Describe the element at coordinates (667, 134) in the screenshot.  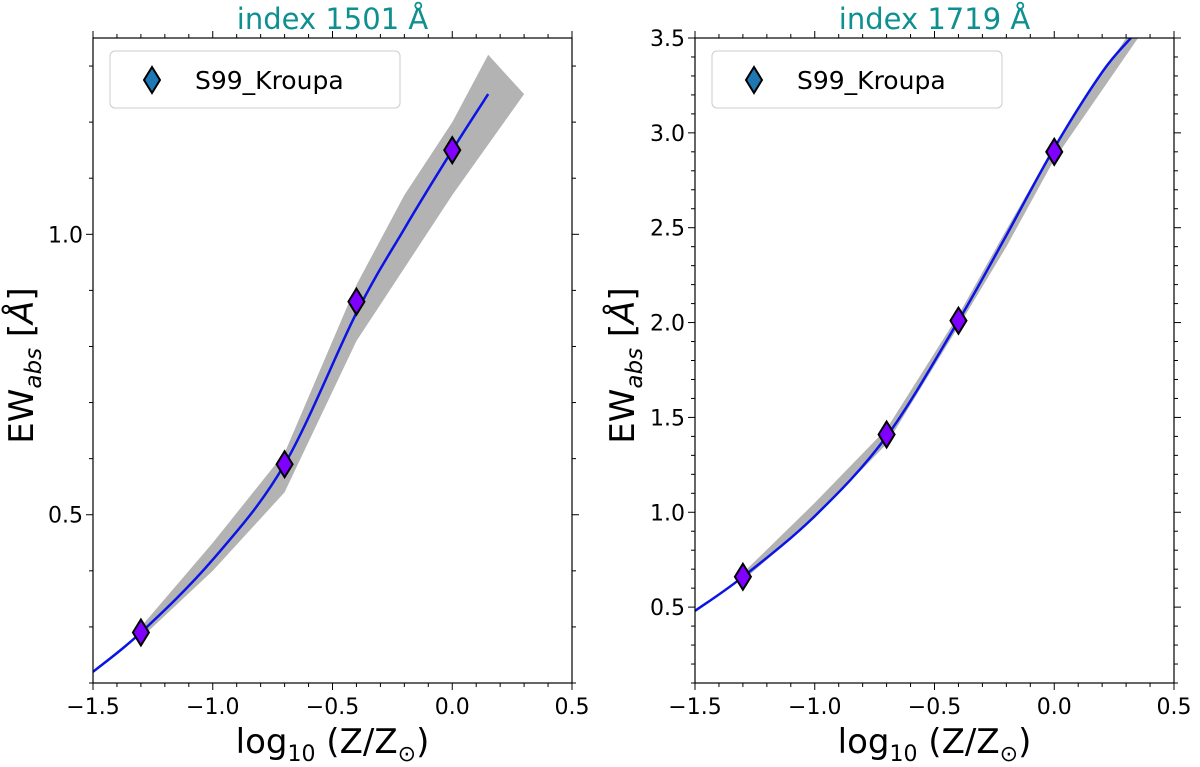
I see `y-tick-label: 3.0` at that location.